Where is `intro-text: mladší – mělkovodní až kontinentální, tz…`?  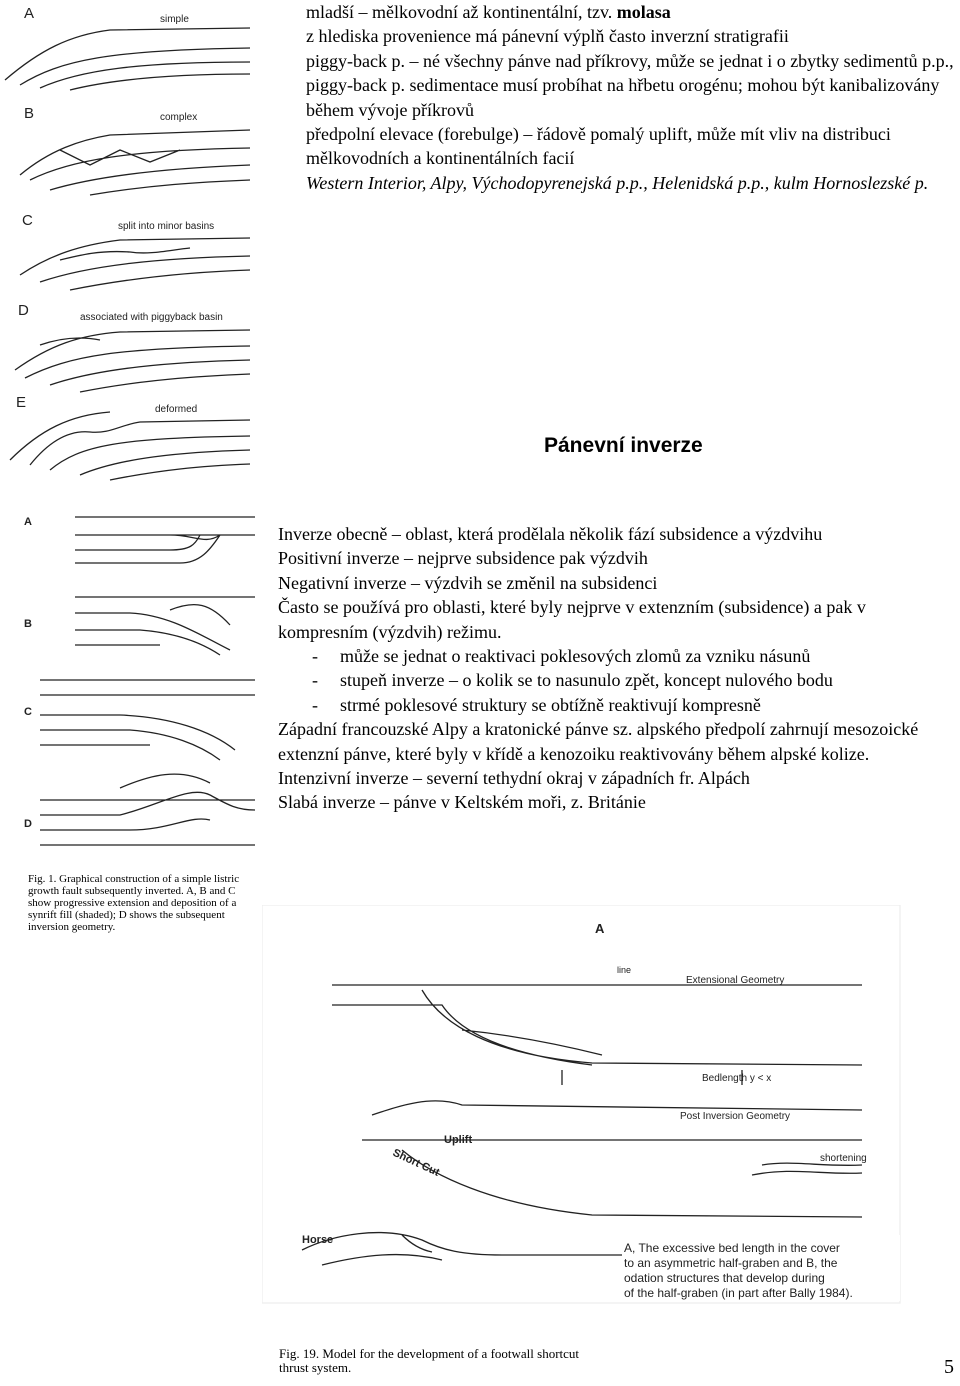 intro-text: mladší – mělkovodní až kontinentální, tz… is located at coordinates (631, 97).